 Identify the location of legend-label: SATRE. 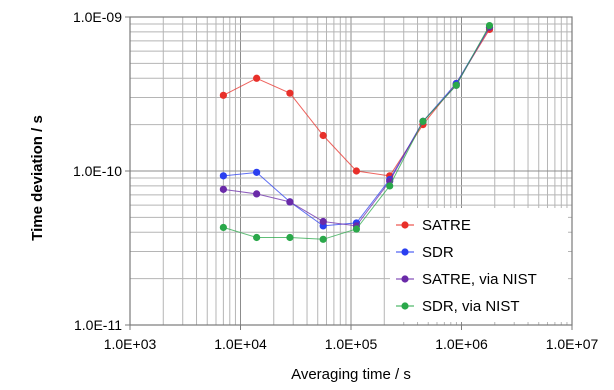
(446, 225).